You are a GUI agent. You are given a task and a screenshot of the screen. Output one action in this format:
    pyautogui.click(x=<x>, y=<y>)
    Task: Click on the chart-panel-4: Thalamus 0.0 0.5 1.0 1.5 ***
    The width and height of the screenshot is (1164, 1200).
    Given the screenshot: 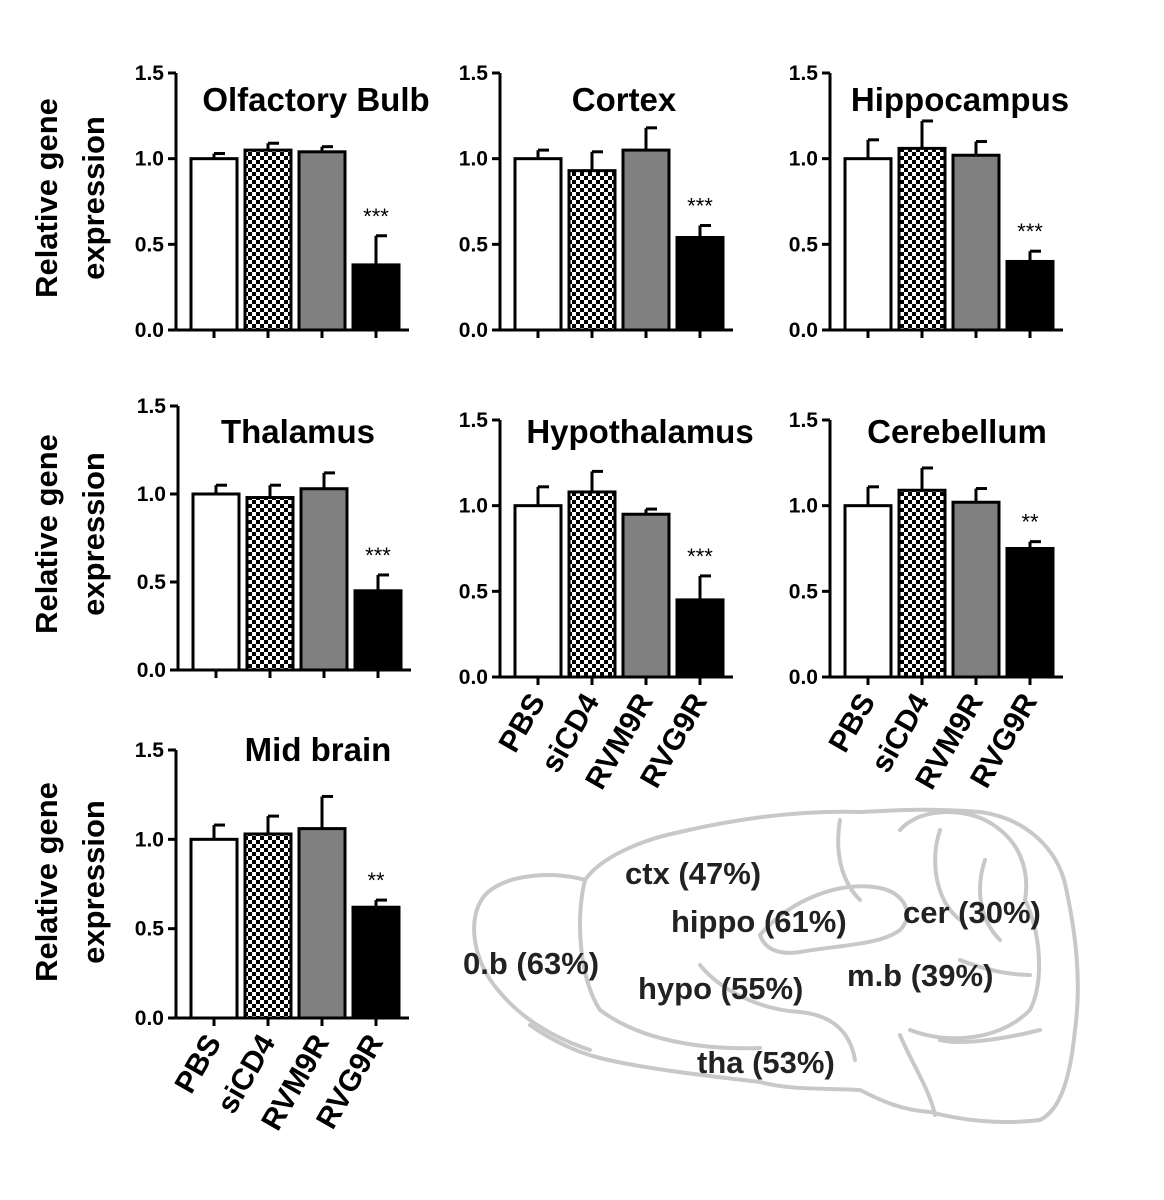 What is the action you would take?
    pyautogui.click(x=274, y=538)
    